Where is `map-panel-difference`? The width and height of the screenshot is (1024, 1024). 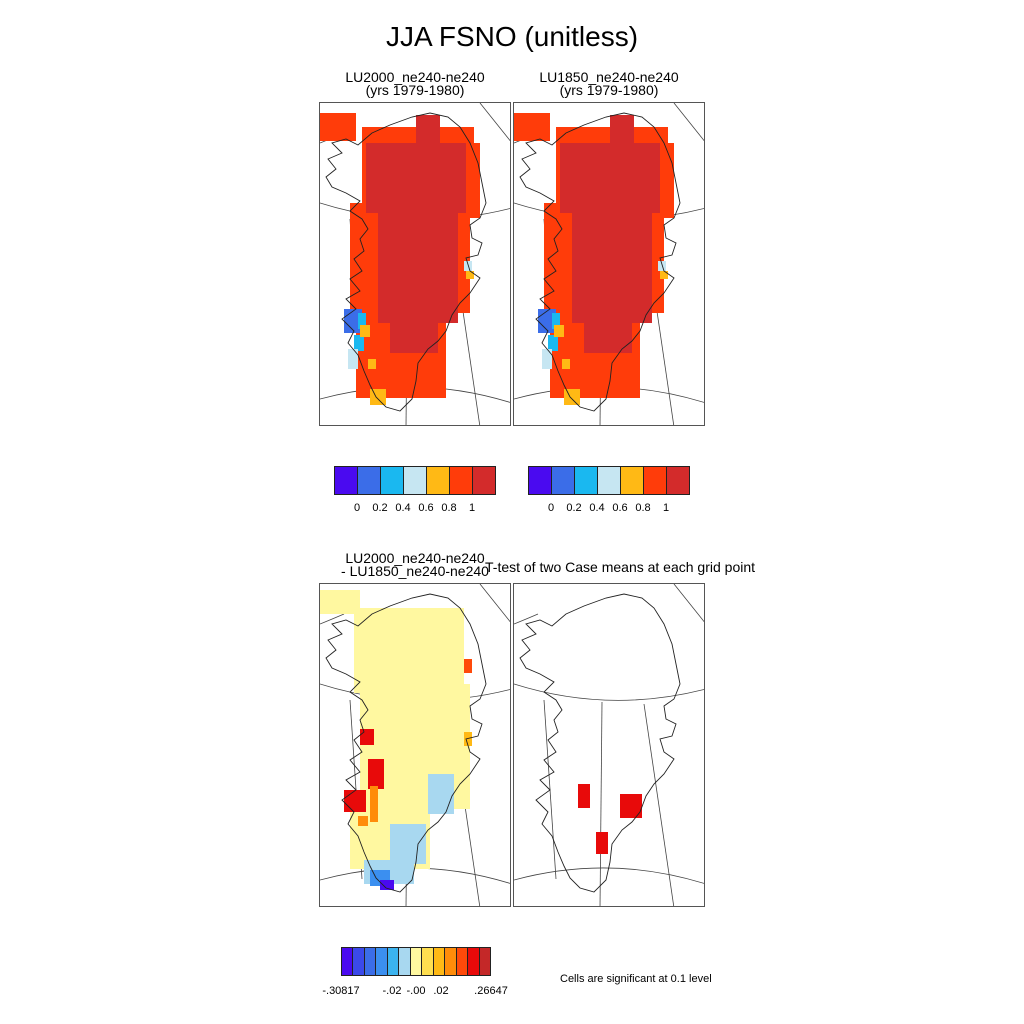 map-panel-difference is located at coordinates (415, 745).